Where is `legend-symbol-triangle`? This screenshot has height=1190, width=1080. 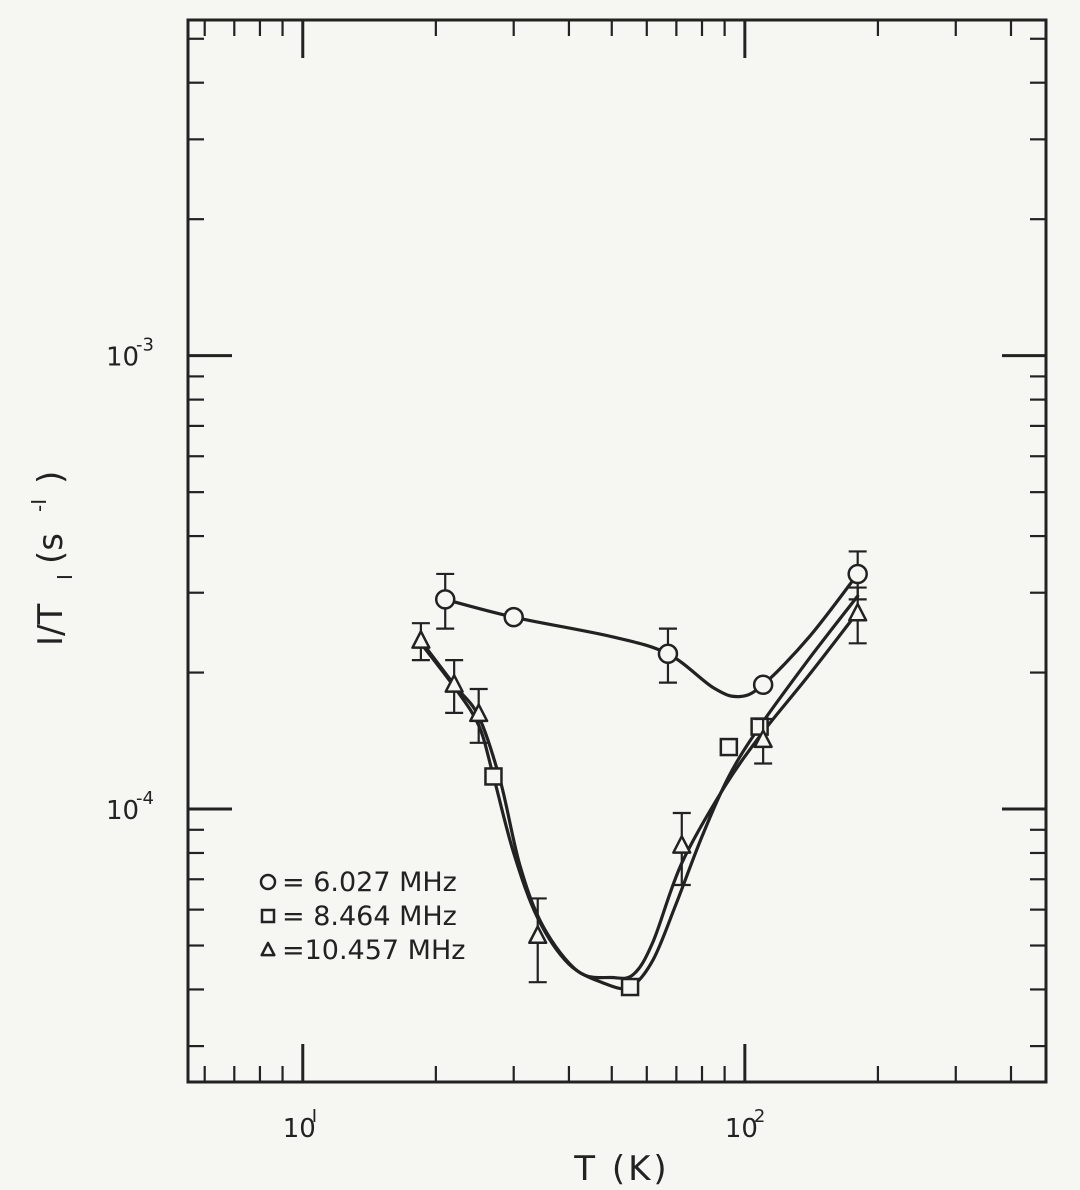 legend-symbol-triangle is located at coordinates (268, 949).